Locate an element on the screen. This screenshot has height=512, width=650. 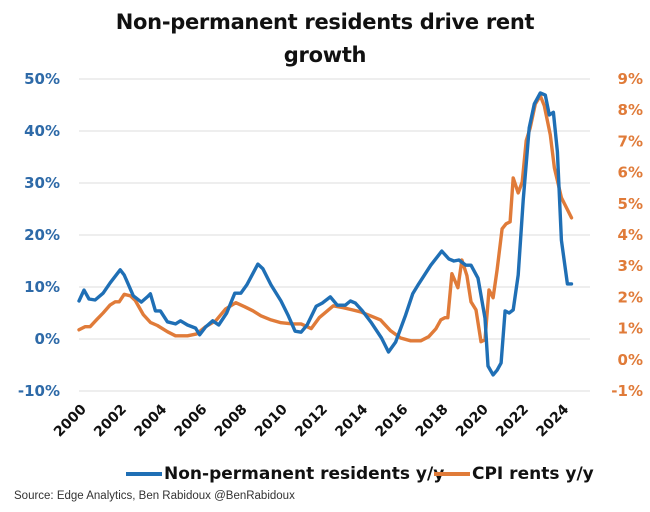
left-tick-label: 40% is located at coordinates (42, 131).